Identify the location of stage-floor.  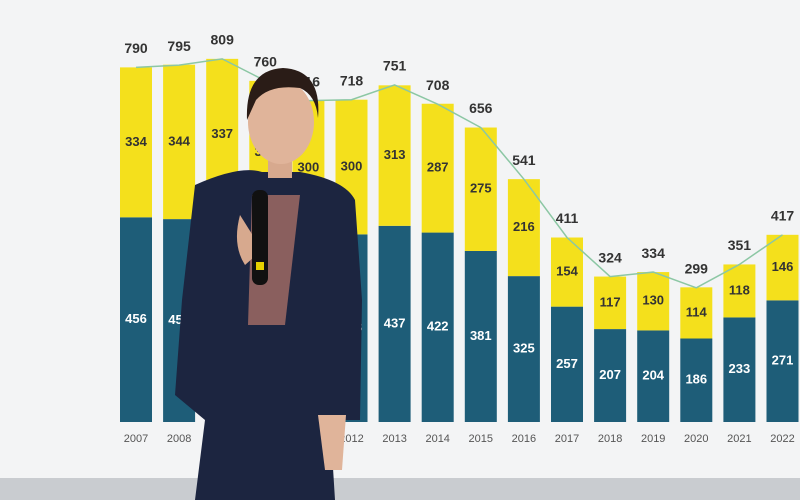
(400, 489).